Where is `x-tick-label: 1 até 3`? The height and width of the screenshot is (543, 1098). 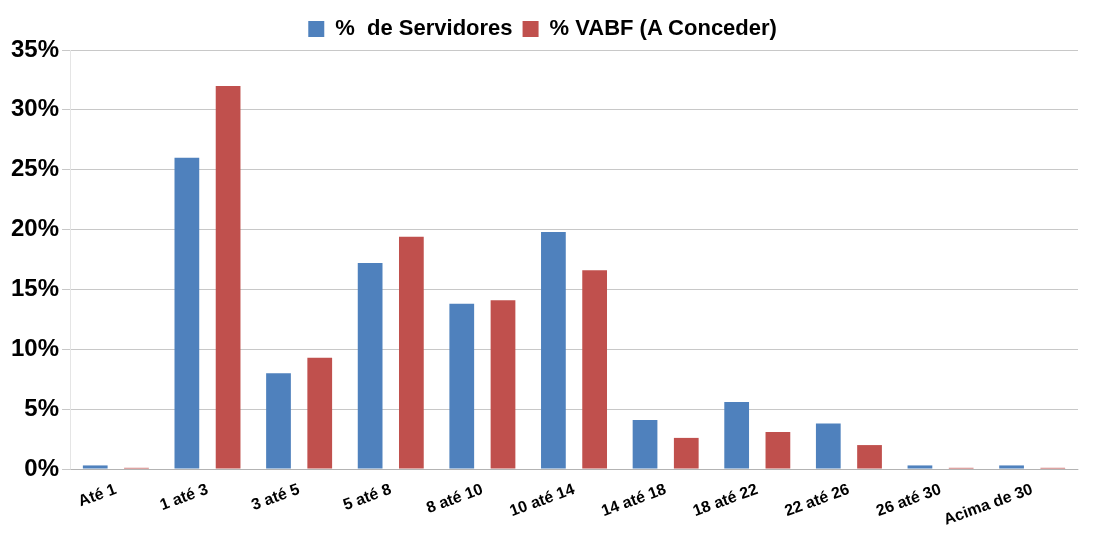 x-tick-label: 1 até 3 is located at coordinates (184, 496).